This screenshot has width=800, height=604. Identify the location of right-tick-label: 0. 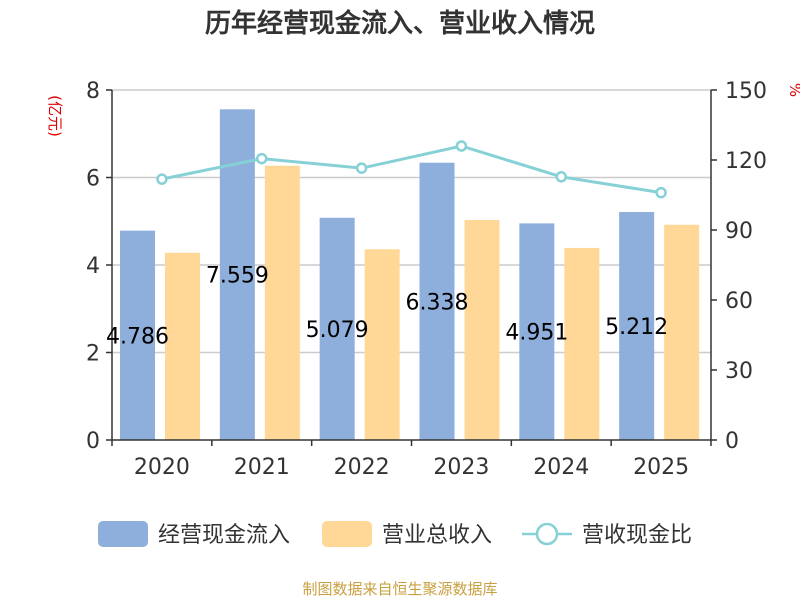
(732, 441).